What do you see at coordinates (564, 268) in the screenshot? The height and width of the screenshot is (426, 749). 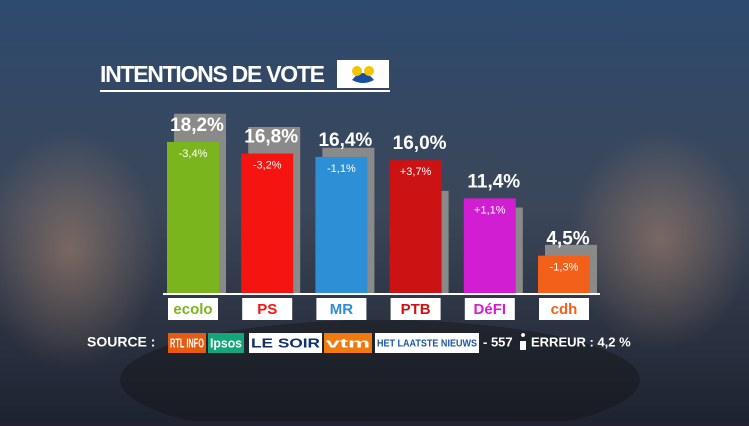 I see `change-label: -1,3%` at bounding box center [564, 268].